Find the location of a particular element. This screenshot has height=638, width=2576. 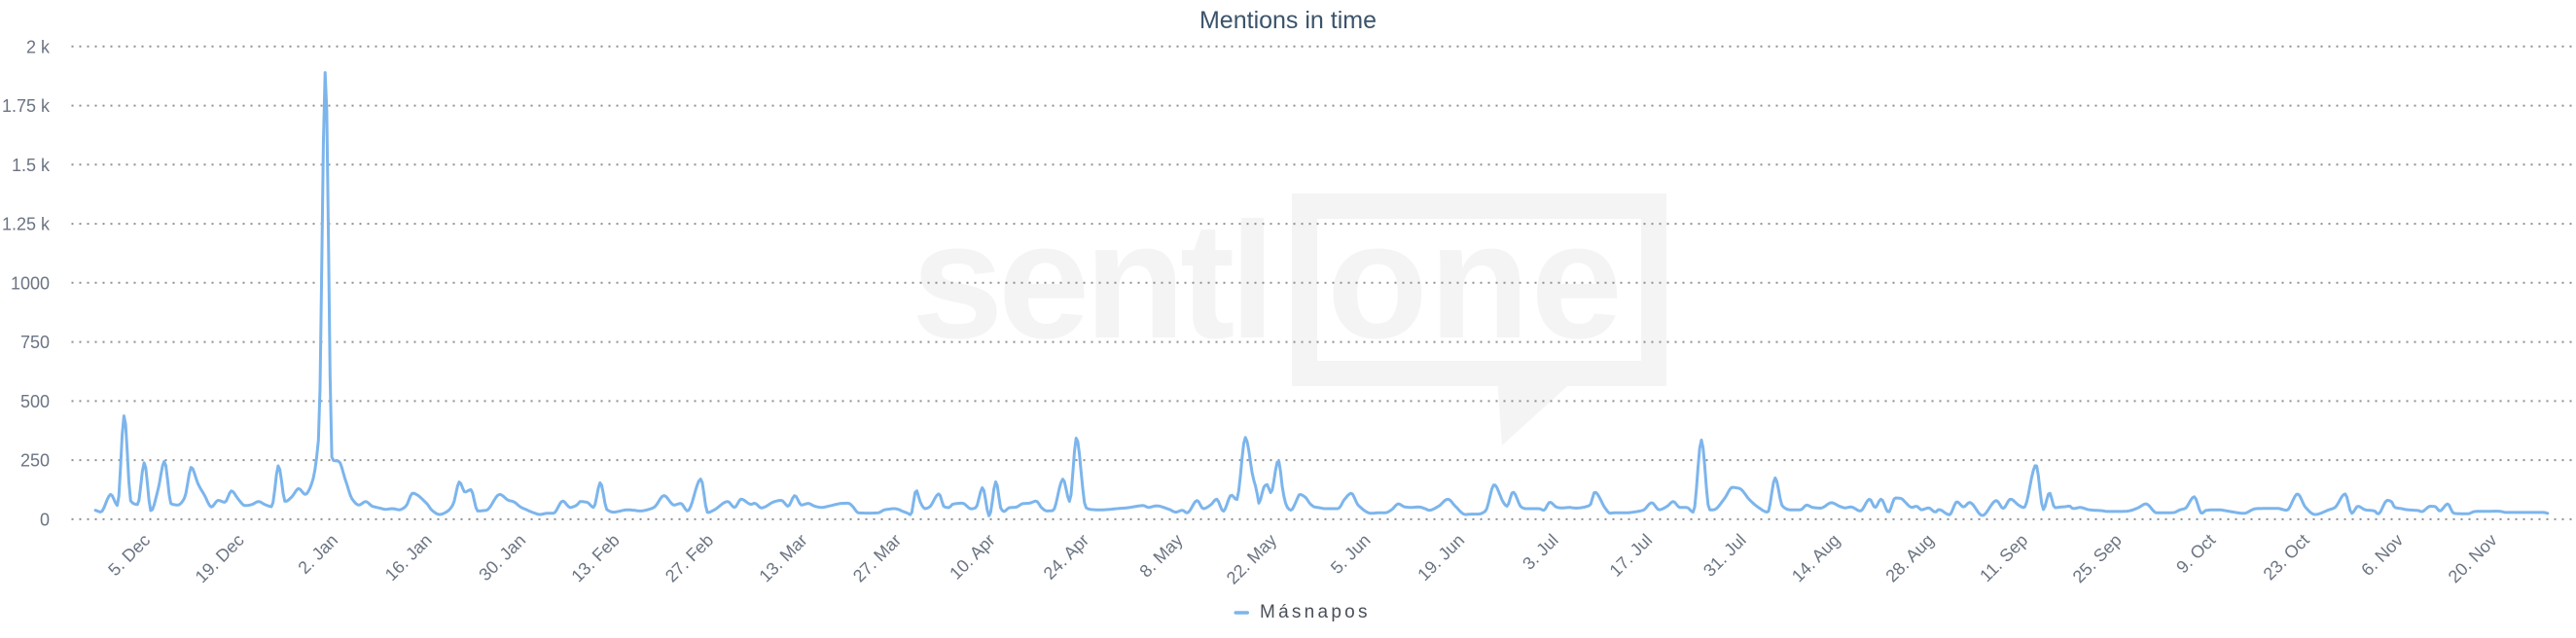

svg-text: 2 k is located at coordinates (38, 46).